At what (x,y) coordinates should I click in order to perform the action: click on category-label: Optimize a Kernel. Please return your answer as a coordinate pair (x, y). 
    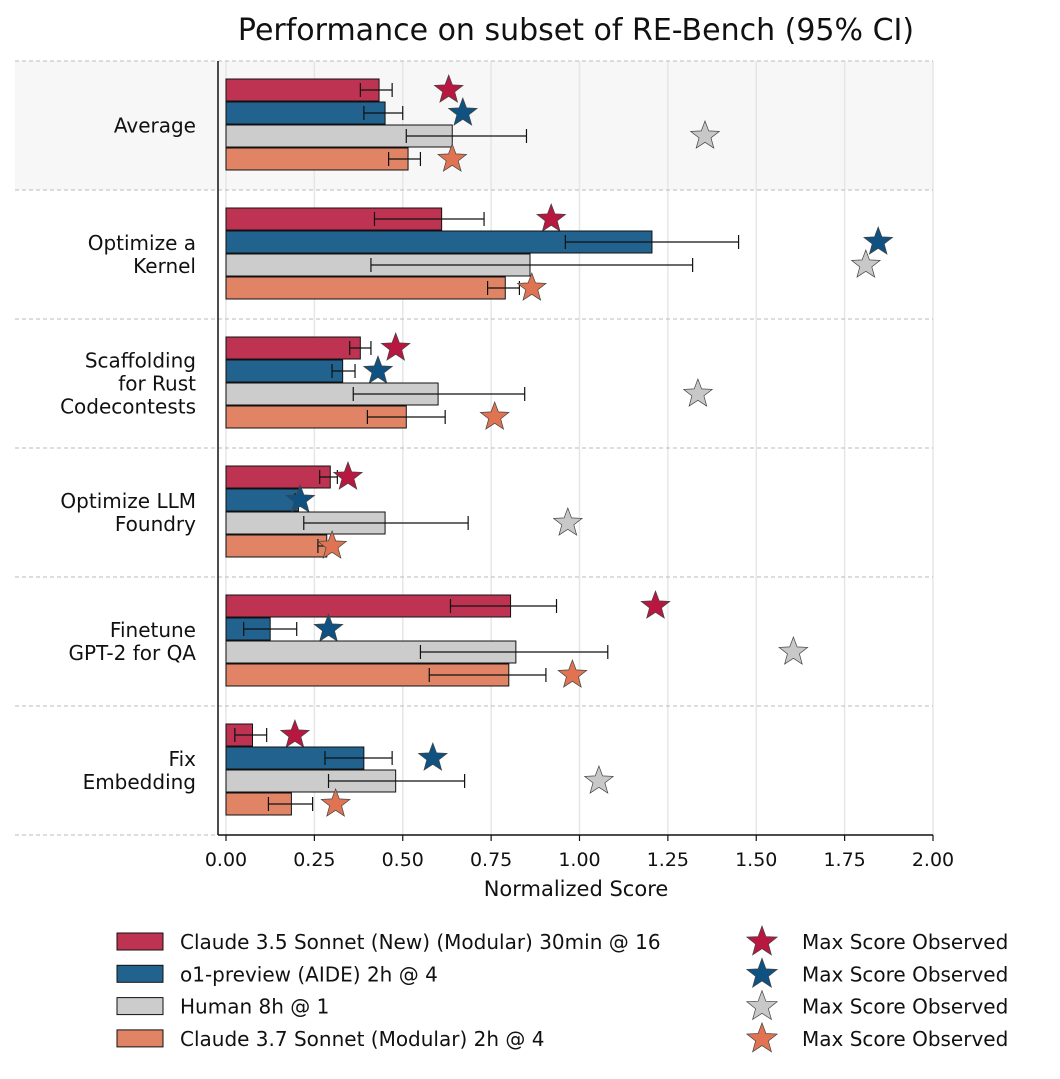
    Looking at the image, I should click on (142, 254).